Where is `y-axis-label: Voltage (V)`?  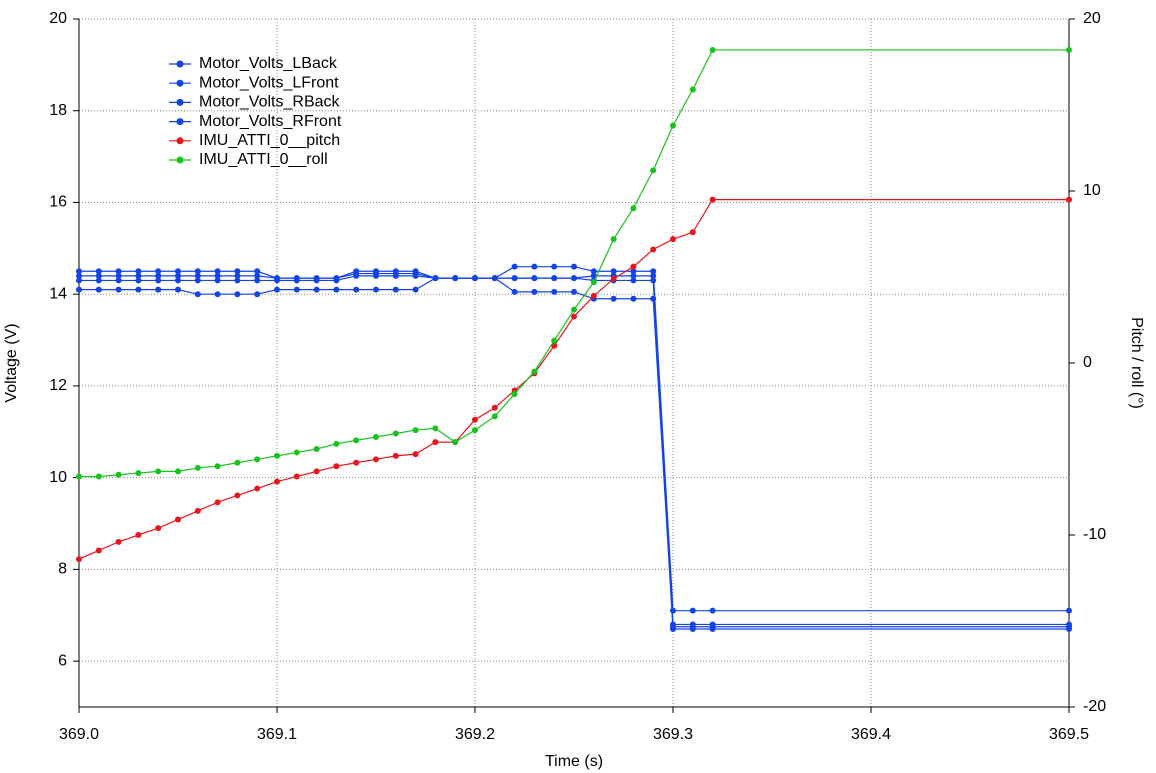 y-axis-label: Voltage (V) is located at coordinates (11, 362).